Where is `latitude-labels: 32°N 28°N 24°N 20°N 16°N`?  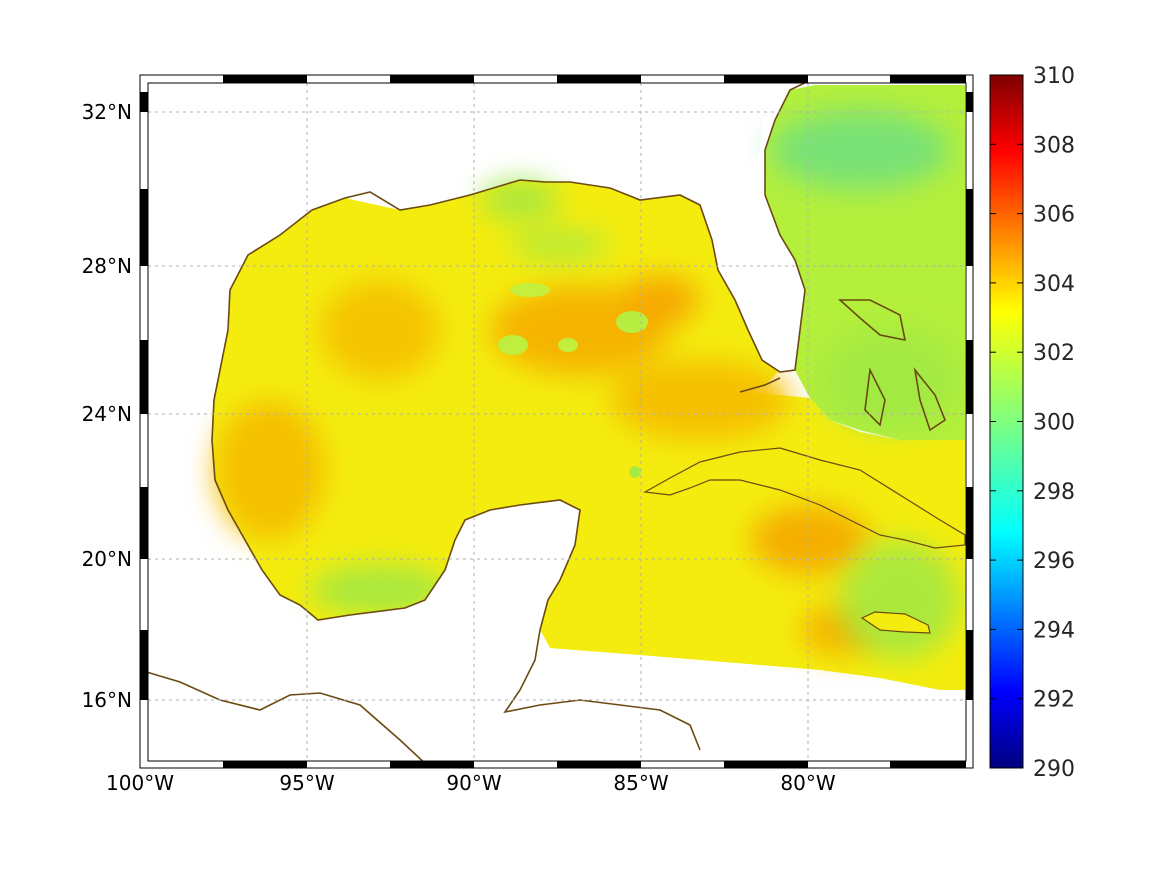
latitude-labels: 32°N 28°N 24°N 20°N 16°N is located at coordinates (107, 406).